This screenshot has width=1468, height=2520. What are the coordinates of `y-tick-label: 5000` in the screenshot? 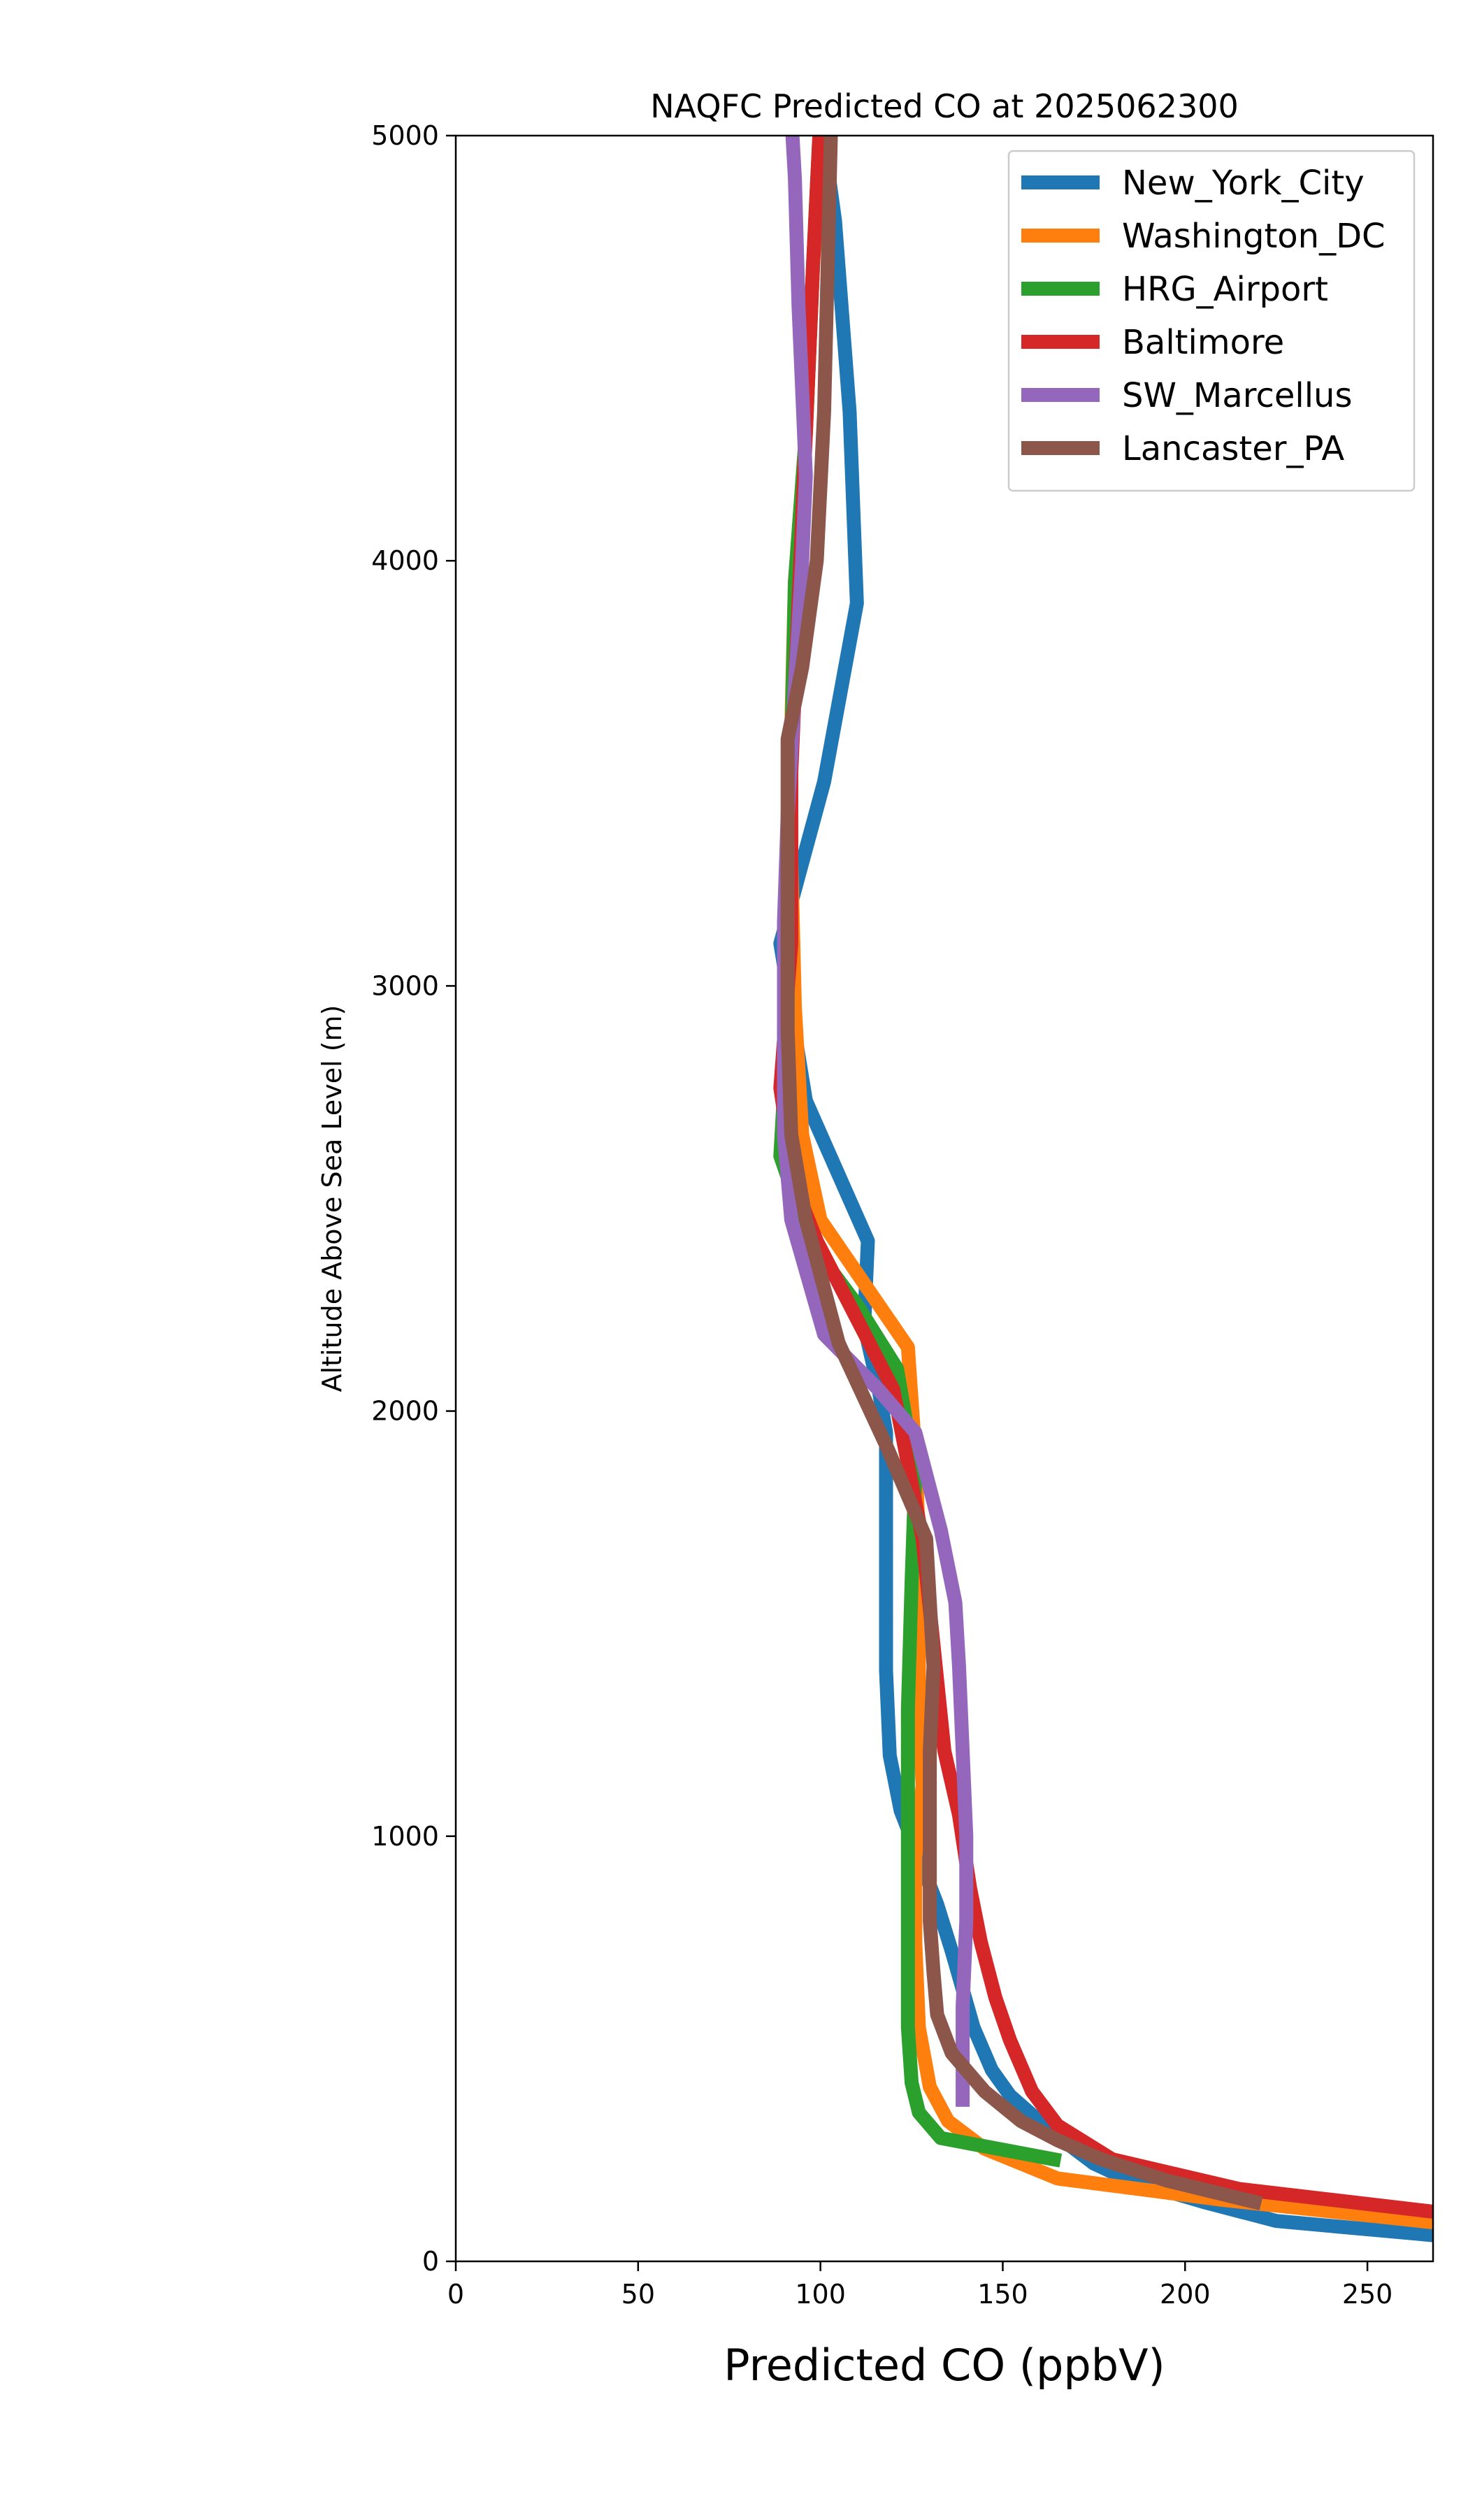 It's located at (405, 135).